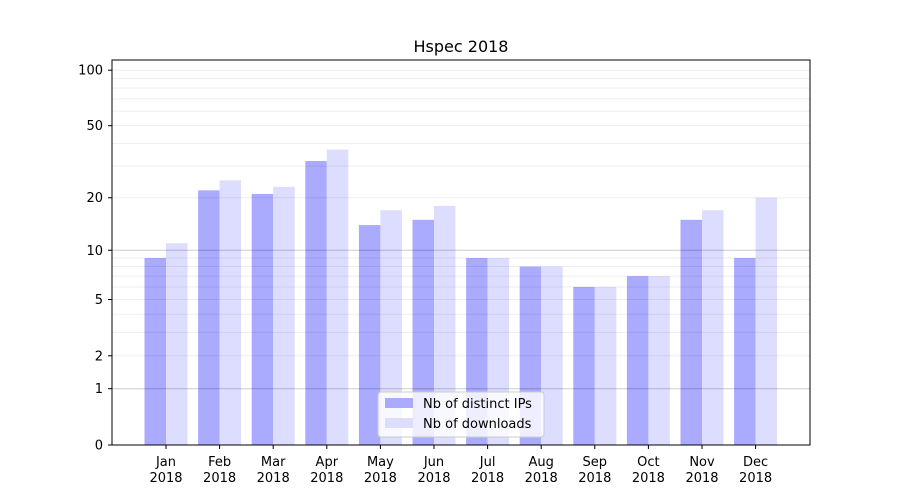  I want to click on x-tick-label: Jun 2018, so click(433, 470).